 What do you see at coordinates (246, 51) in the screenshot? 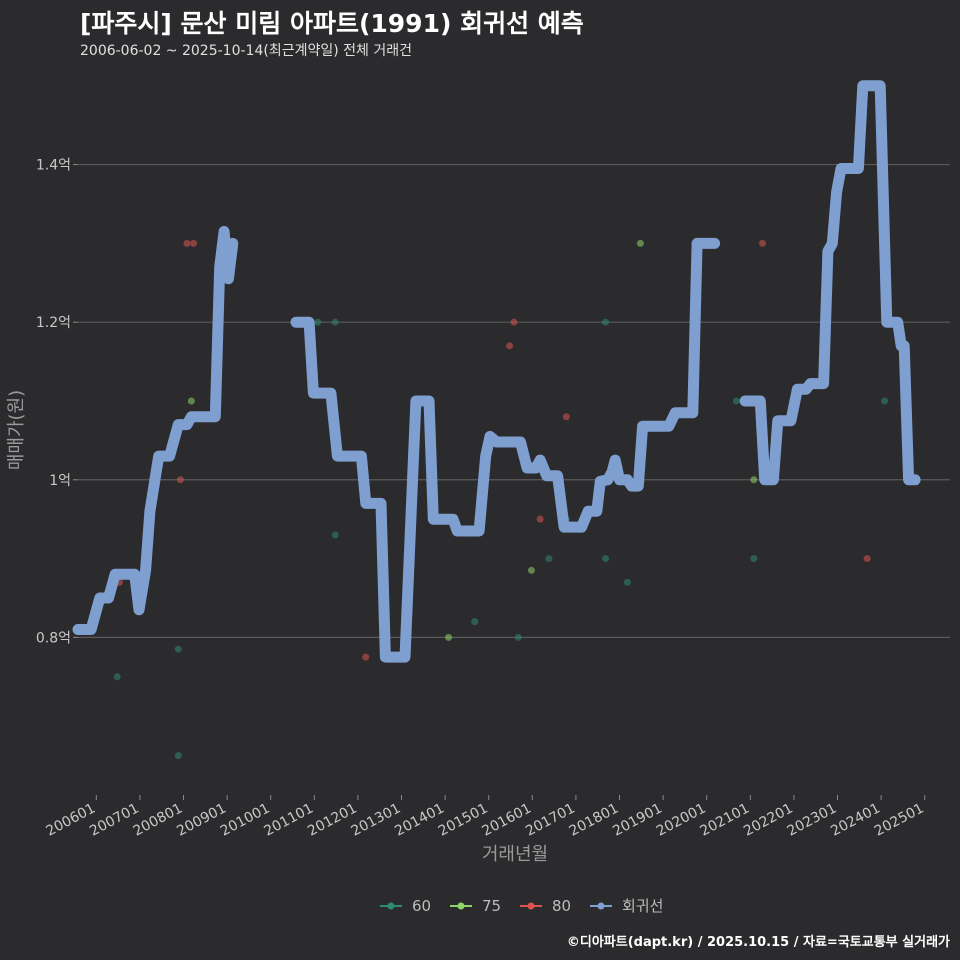
I see `chart-subtitle: 2006-06-02 ~ 2025-10-14(최근계약일) 전체 거래건` at bounding box center [246, 51].